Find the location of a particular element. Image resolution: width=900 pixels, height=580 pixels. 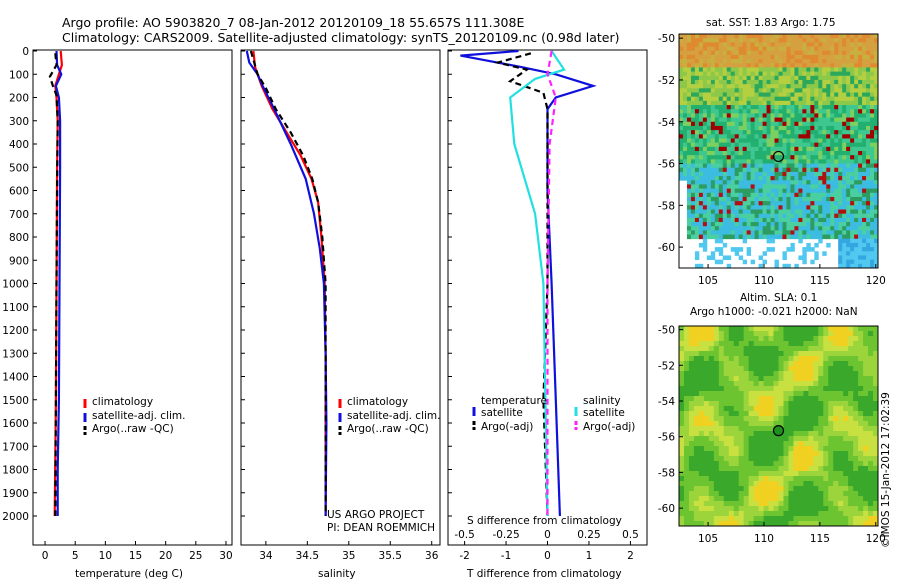

y-tick-label: -56 is located at coordinates (666, 438).